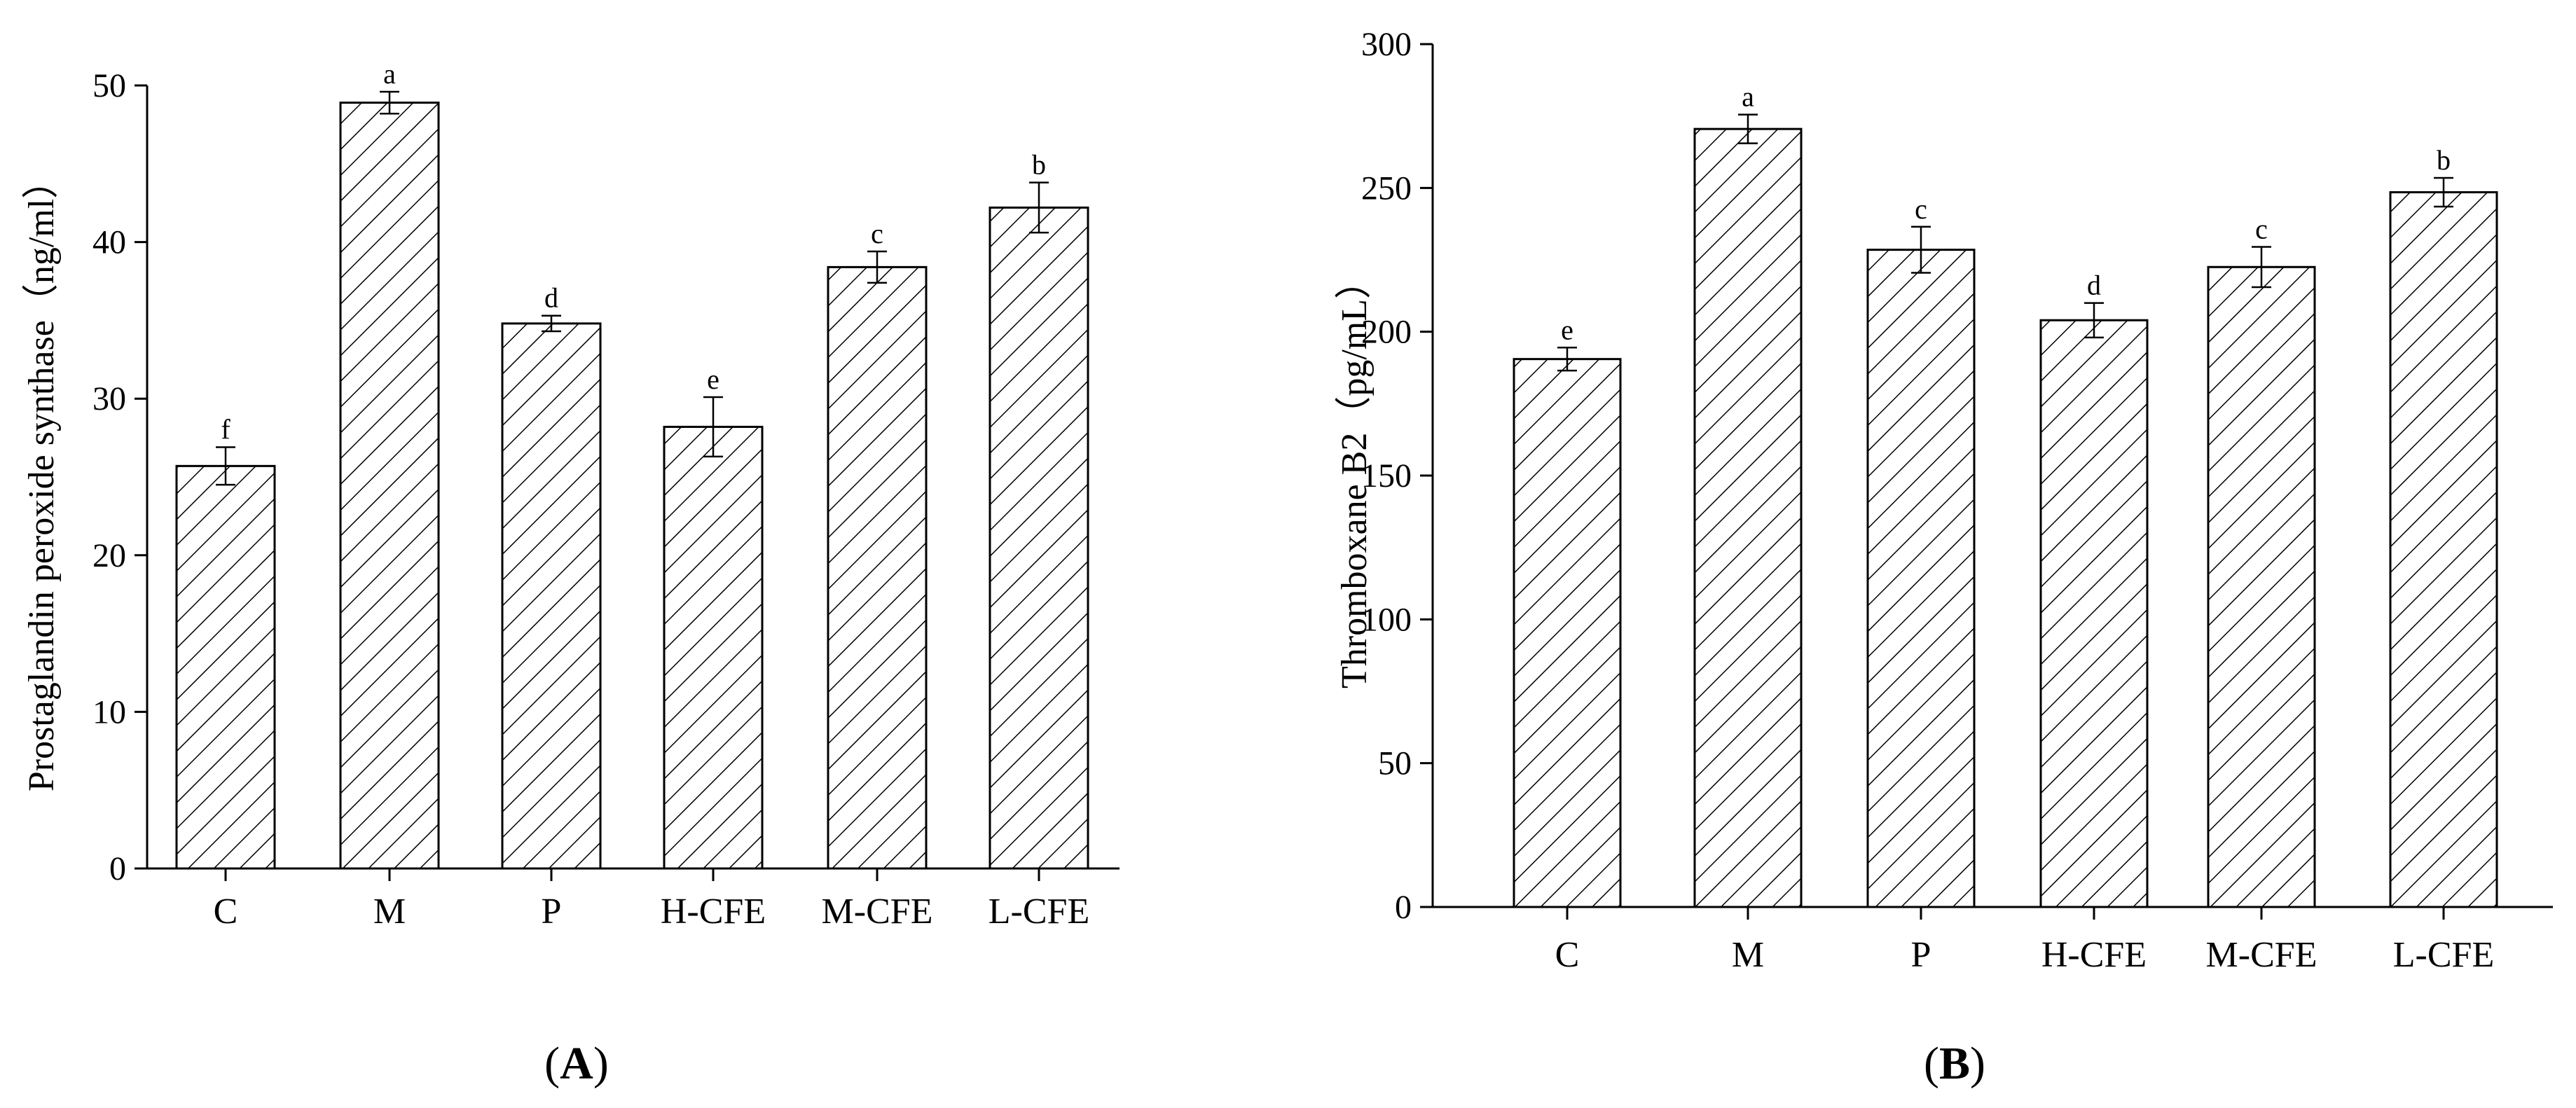  What do you see at coordinates (109, 556) in the screenshot?
I see `y-tick-label: 20` at bounding box center [109, 556].